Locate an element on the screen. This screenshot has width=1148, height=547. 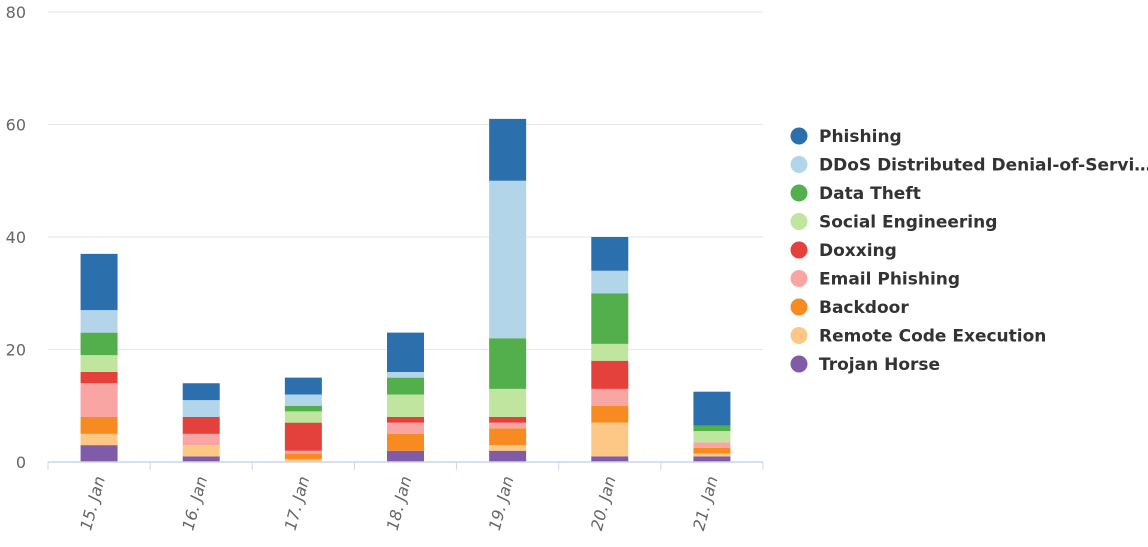
legend-label: Email Phishing is located at coordinates (889, 280).